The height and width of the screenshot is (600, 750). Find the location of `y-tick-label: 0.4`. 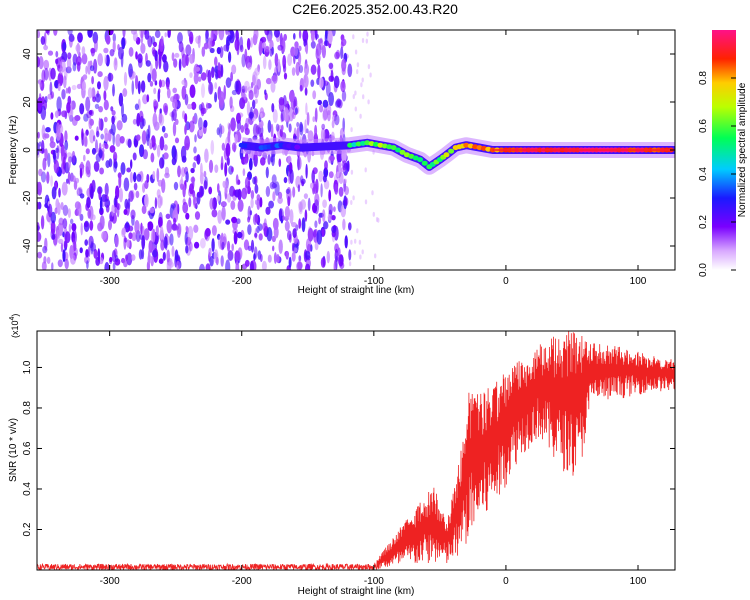

y-tick-label: 0.4 is located at coordinates (27, 489).